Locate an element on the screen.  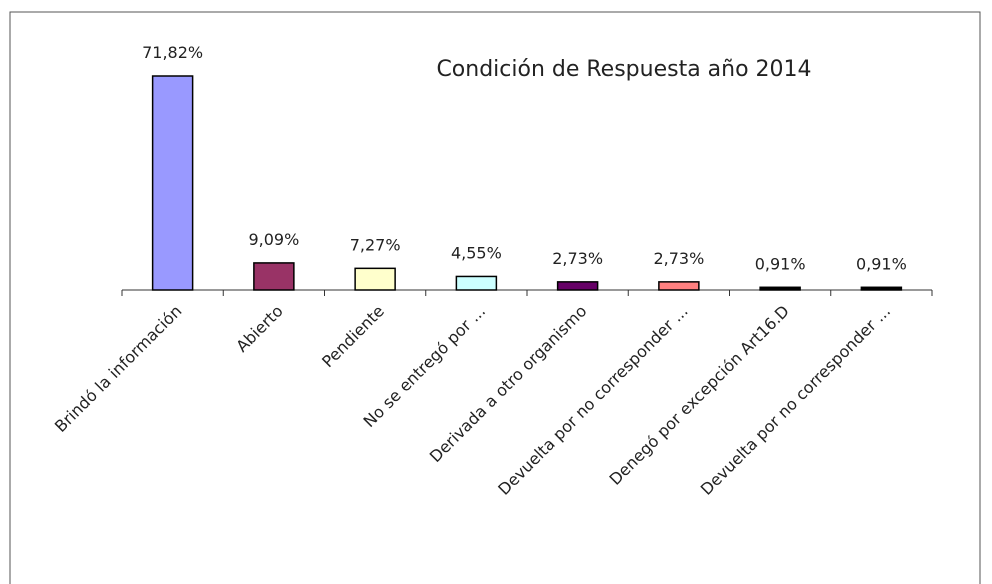
data-label: 7,27% is located at coordinates (375, 244).